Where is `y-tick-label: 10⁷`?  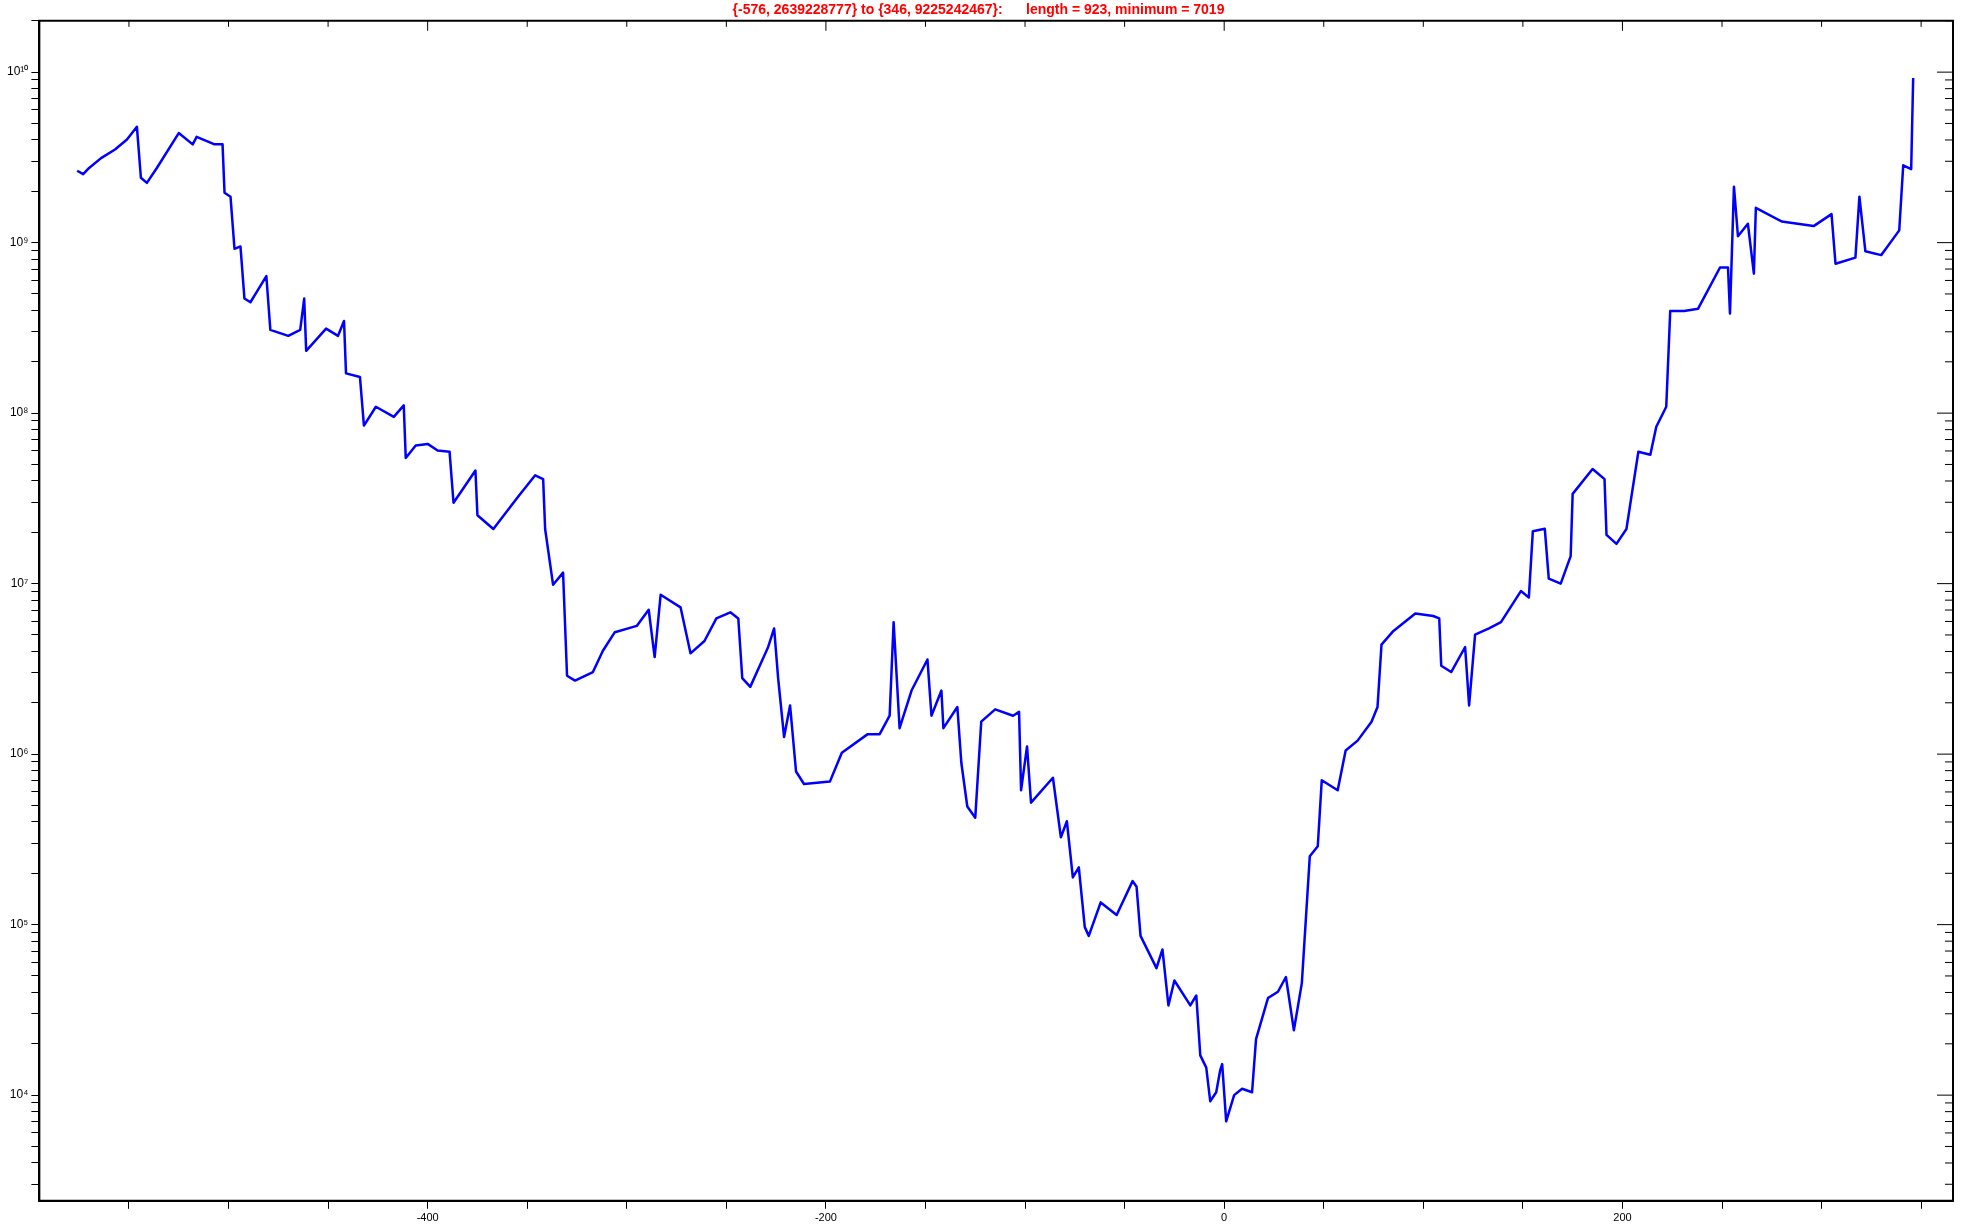
y-tick-label: 10⁷ is located at coordinates (19, 582).